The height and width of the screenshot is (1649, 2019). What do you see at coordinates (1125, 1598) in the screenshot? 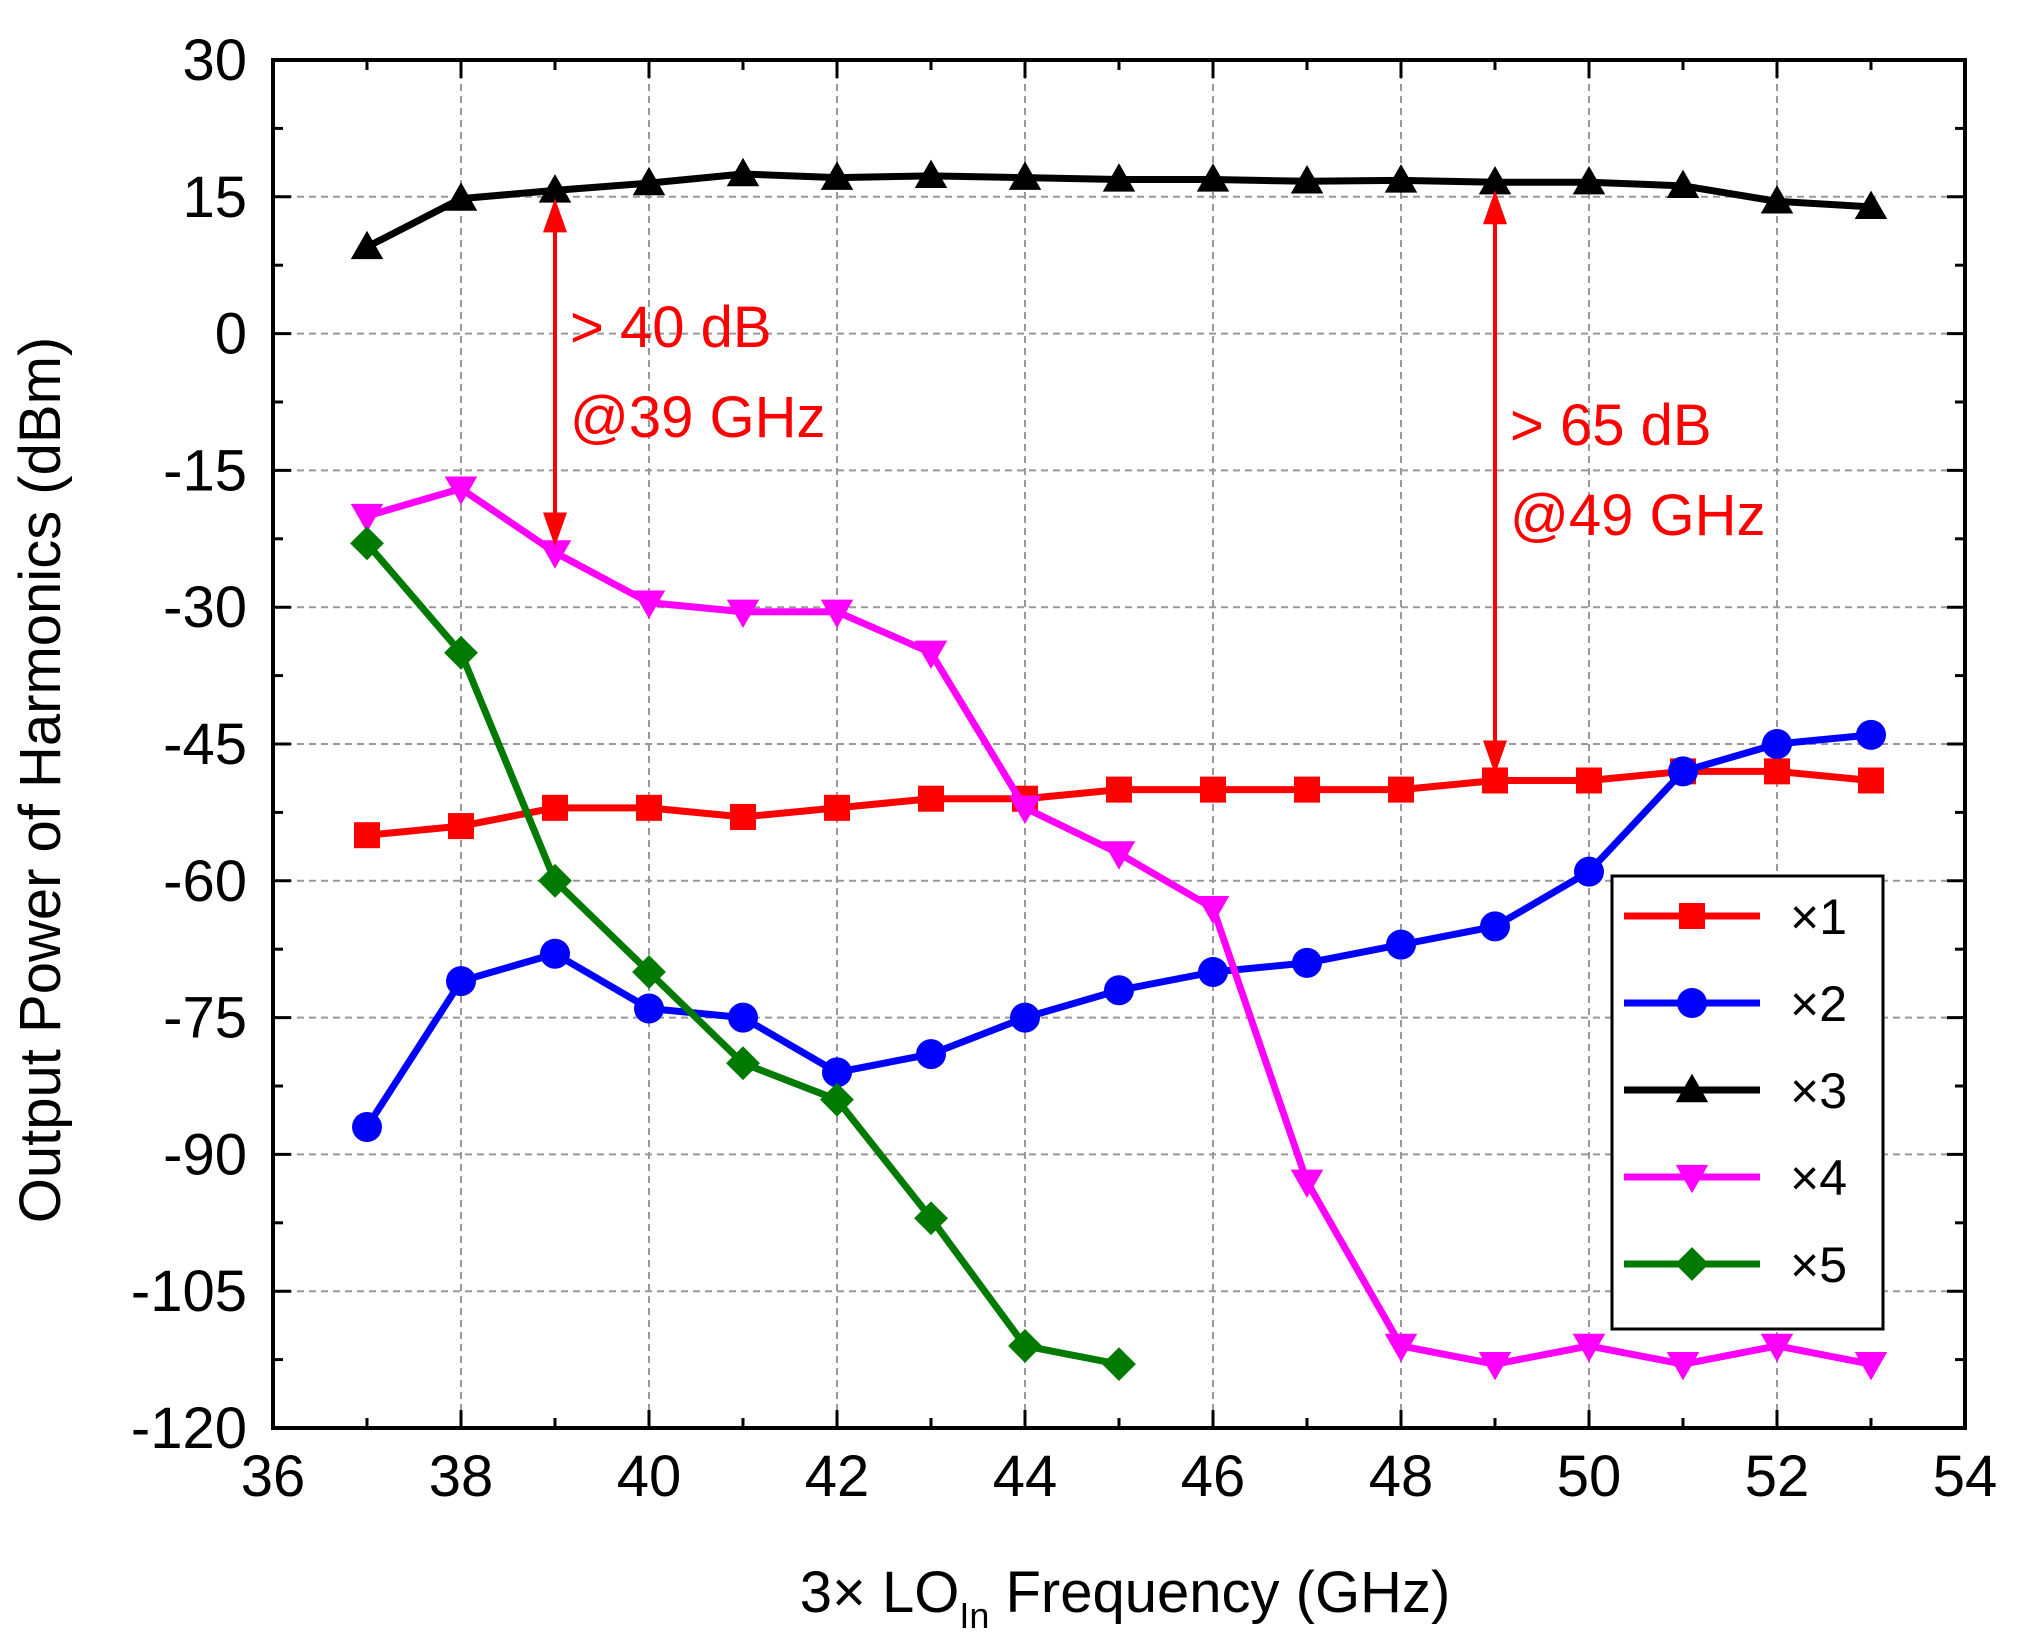
I see `x-axis-title: 3× LOIn Frequency (GHz)` at bounding box center [1125, 1598].